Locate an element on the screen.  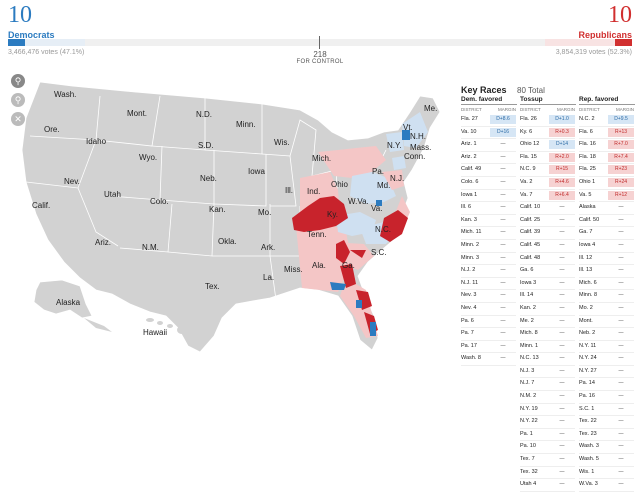
race-row: N.C. 2 D+9.5 is located at coordinates (606, 120).